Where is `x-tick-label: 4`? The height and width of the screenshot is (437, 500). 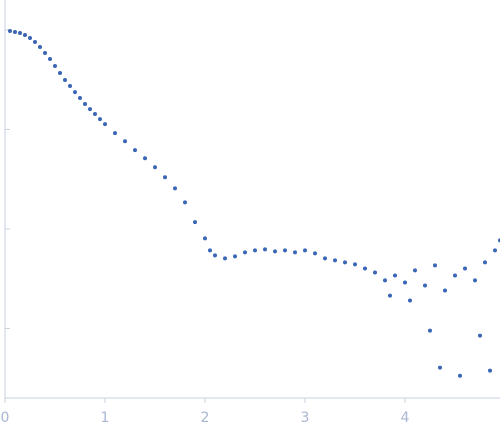
x-tick-label: 4 is located at coordinates (405, 418).